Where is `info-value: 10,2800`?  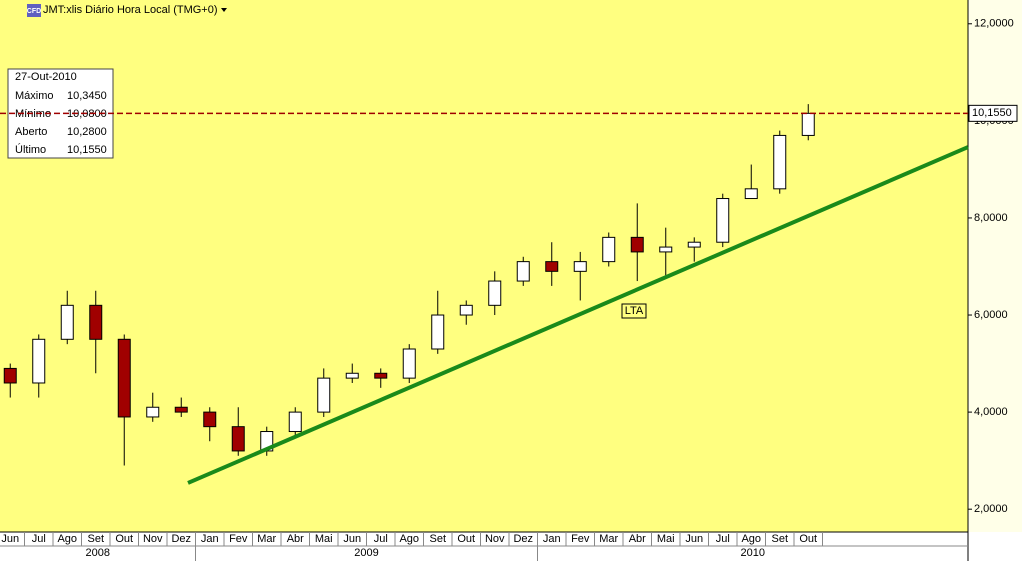
info-value: 10,2800 is located at coordinates (87, 132).